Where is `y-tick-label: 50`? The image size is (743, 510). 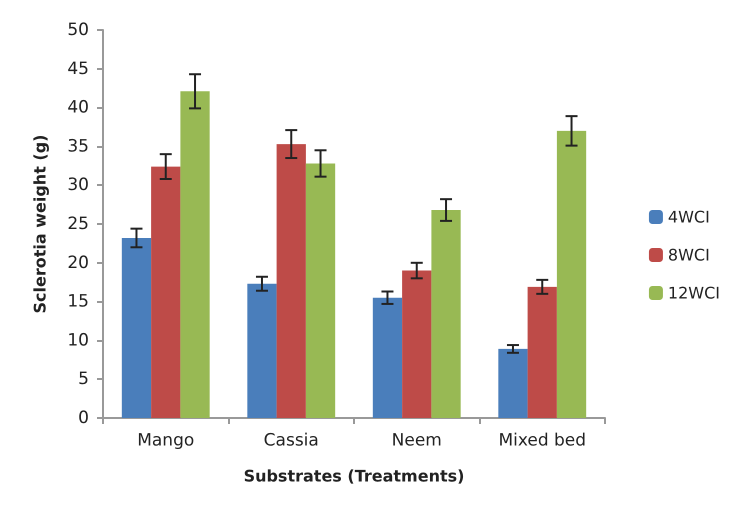 y-tick-label: 50 is located at coordinates (78, 30).